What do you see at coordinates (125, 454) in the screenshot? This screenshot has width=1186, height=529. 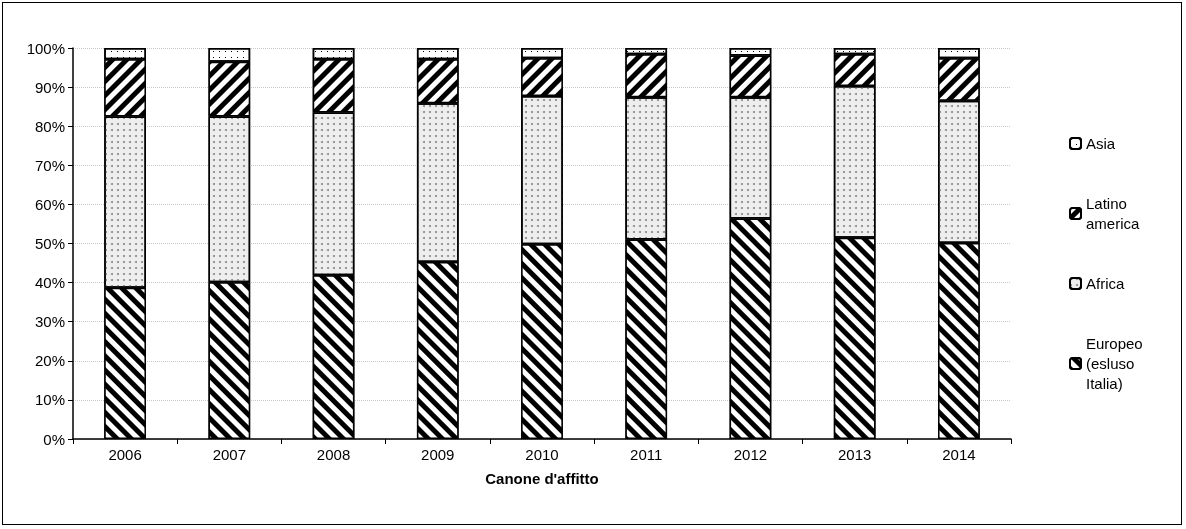 I see `x-tick-label: 2006` at bounding box center [125, 454].